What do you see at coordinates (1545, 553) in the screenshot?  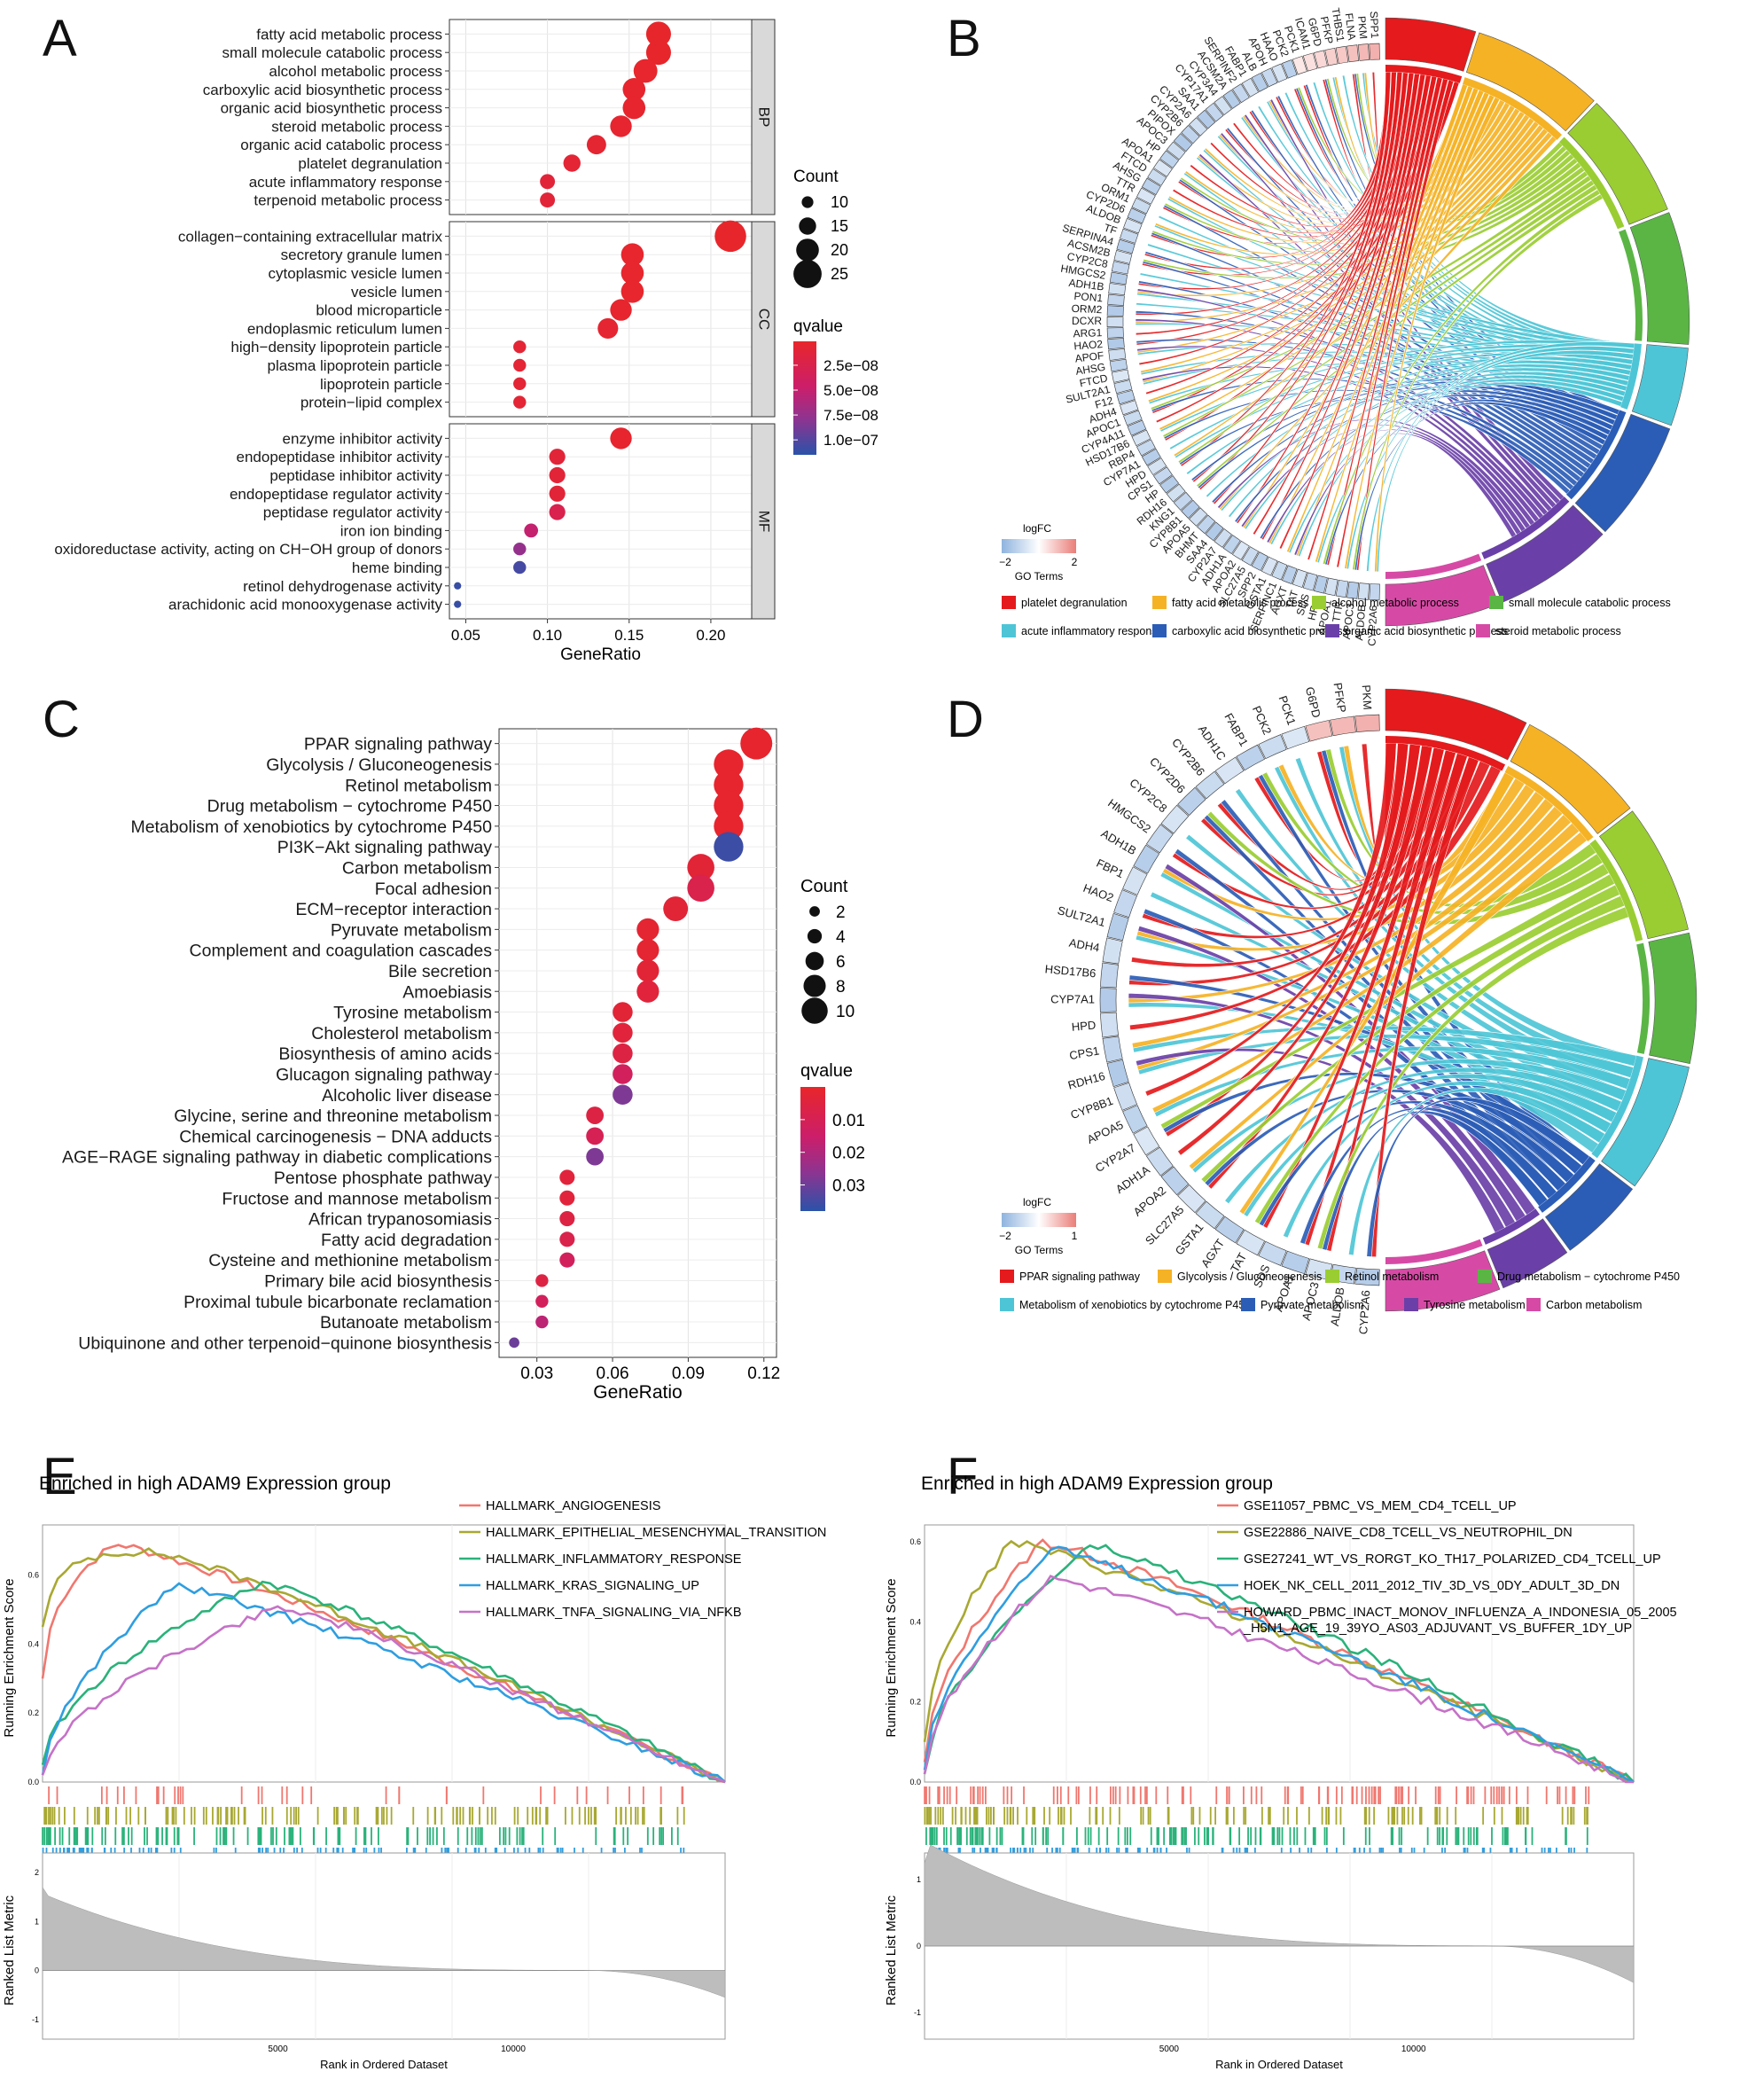 I see `term-arc` at bounding box center [1545, 553].